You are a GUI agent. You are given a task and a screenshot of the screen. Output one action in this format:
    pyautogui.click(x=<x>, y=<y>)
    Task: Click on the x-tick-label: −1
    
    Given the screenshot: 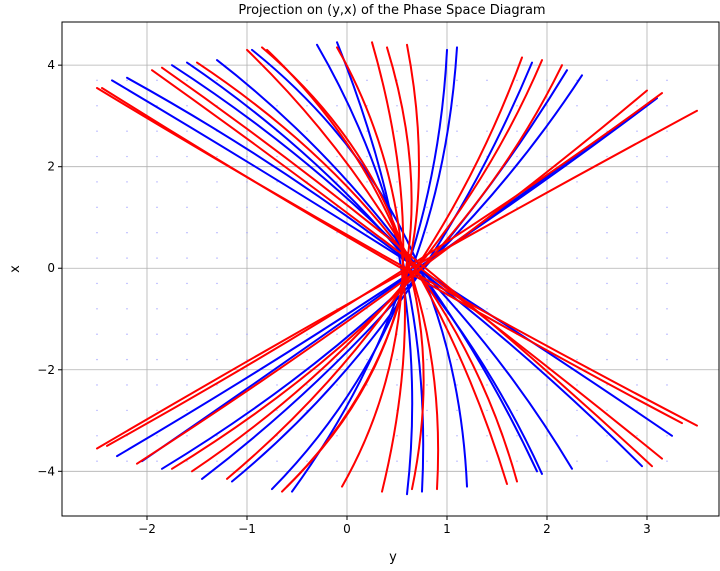 What is the action you would take?
    pyautogui.click(x=247, y=529)
    